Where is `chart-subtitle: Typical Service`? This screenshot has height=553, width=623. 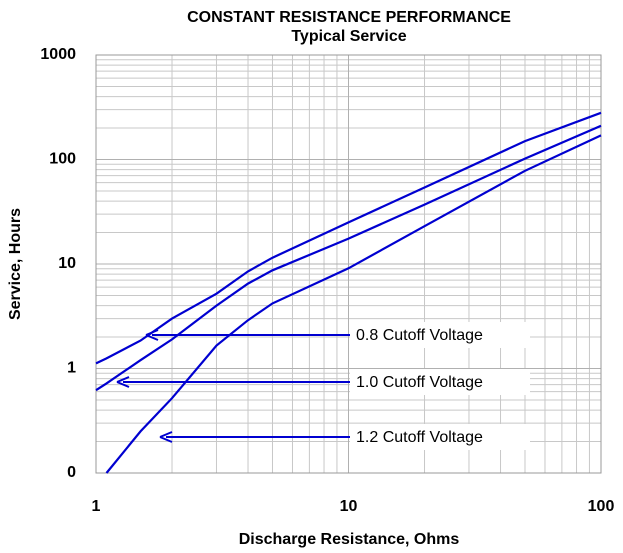 chart-subtitle: Typical Service is located at coordinates (348, 36).